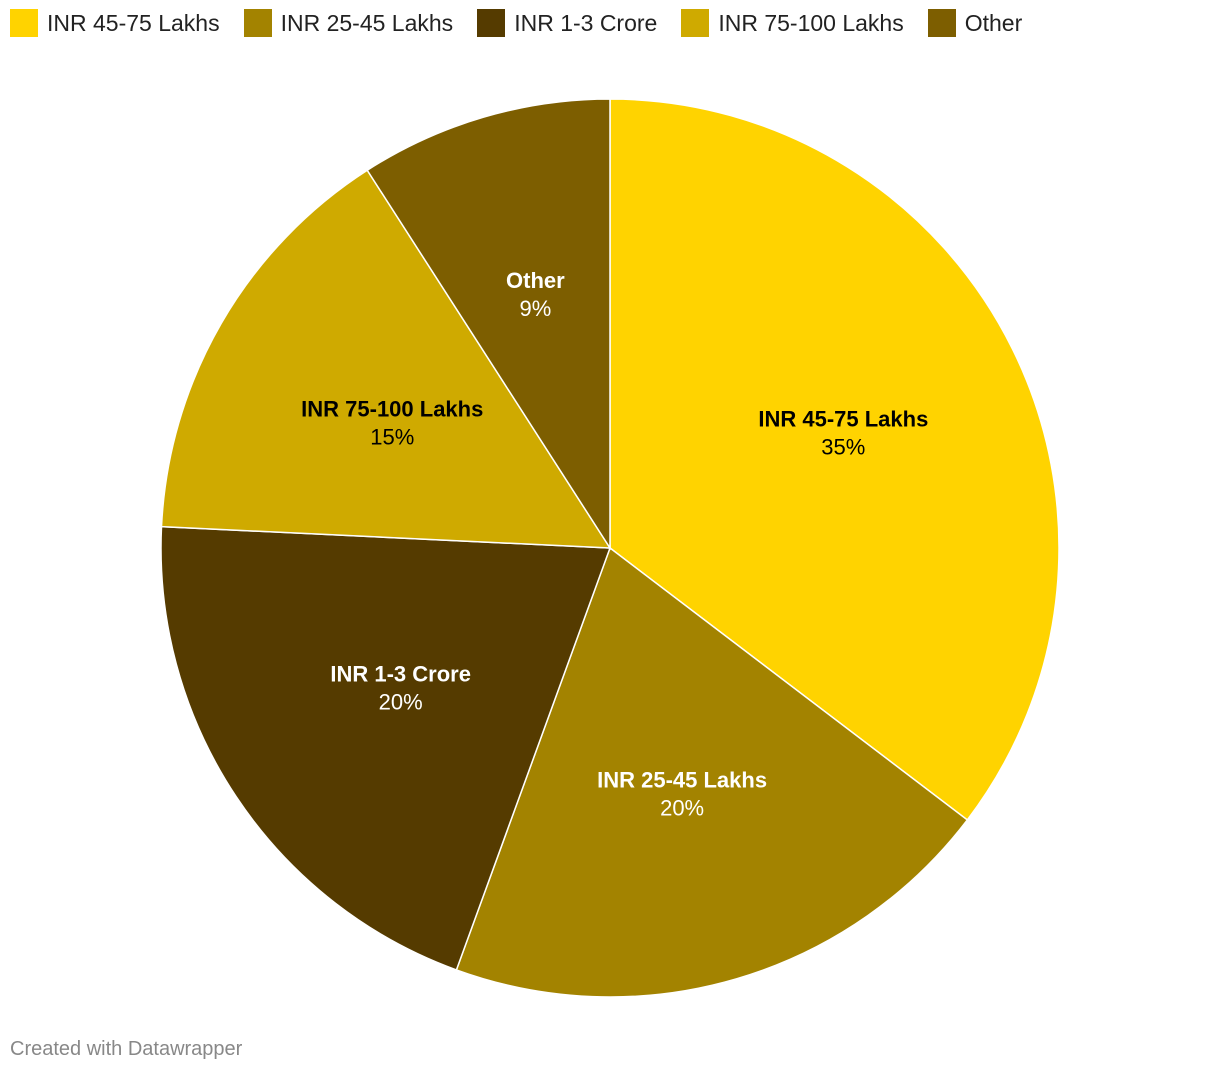 The width and height of the screenshot is (1220, 1074). I want to click on legend-label: Other, so click(993, 22).